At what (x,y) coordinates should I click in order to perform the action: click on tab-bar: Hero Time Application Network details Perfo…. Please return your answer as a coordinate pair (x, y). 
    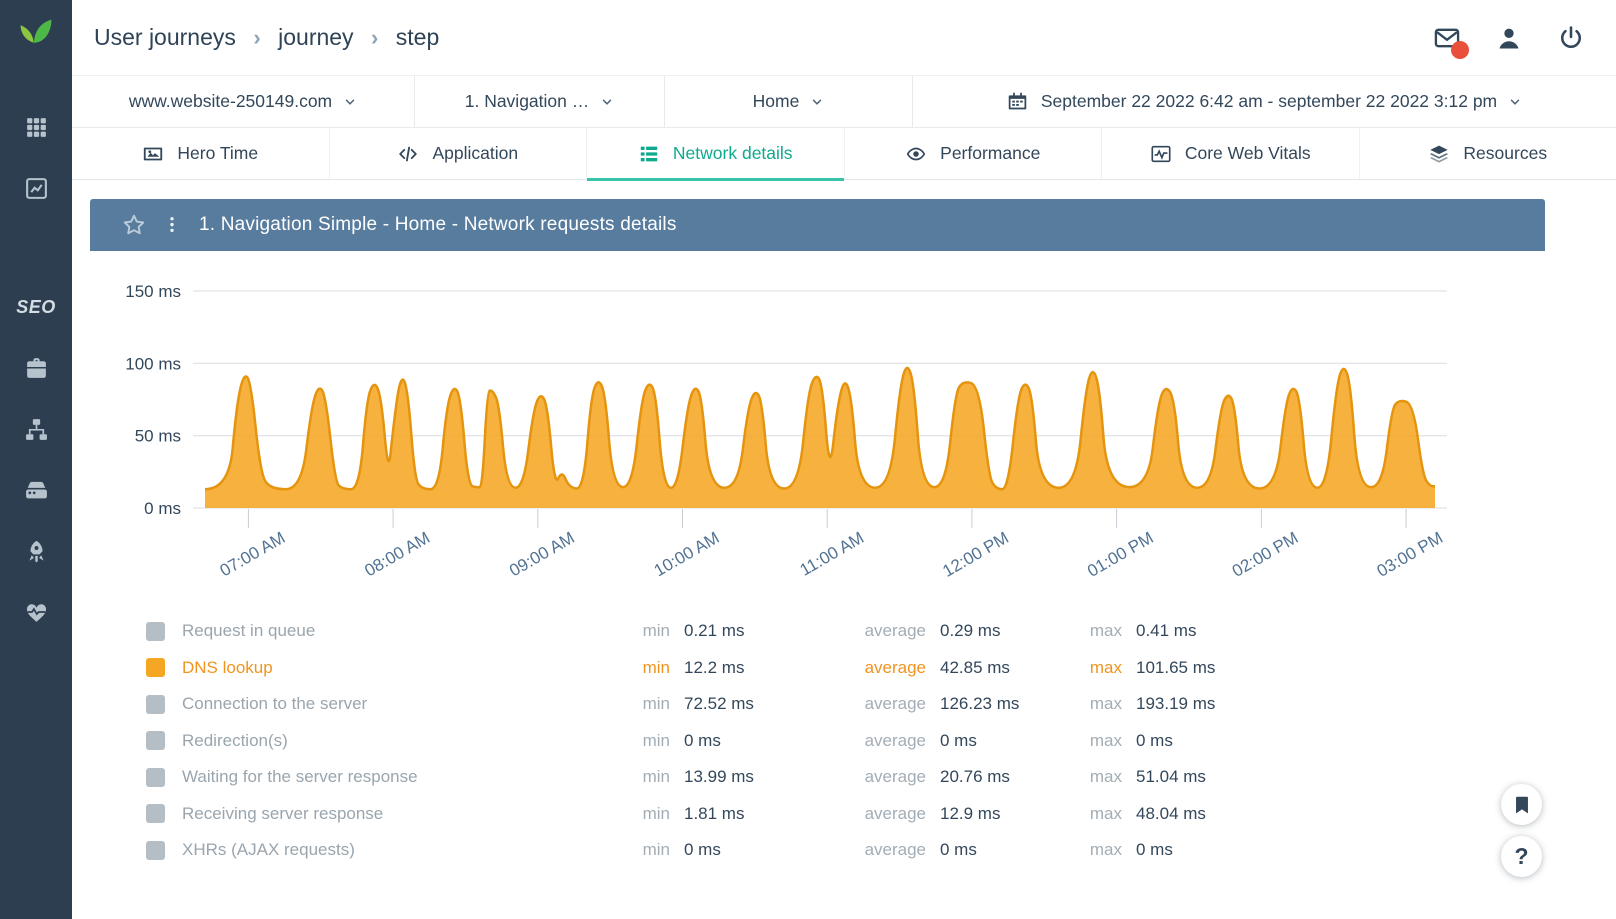
    Looking at the image, I should click on (844, 154).